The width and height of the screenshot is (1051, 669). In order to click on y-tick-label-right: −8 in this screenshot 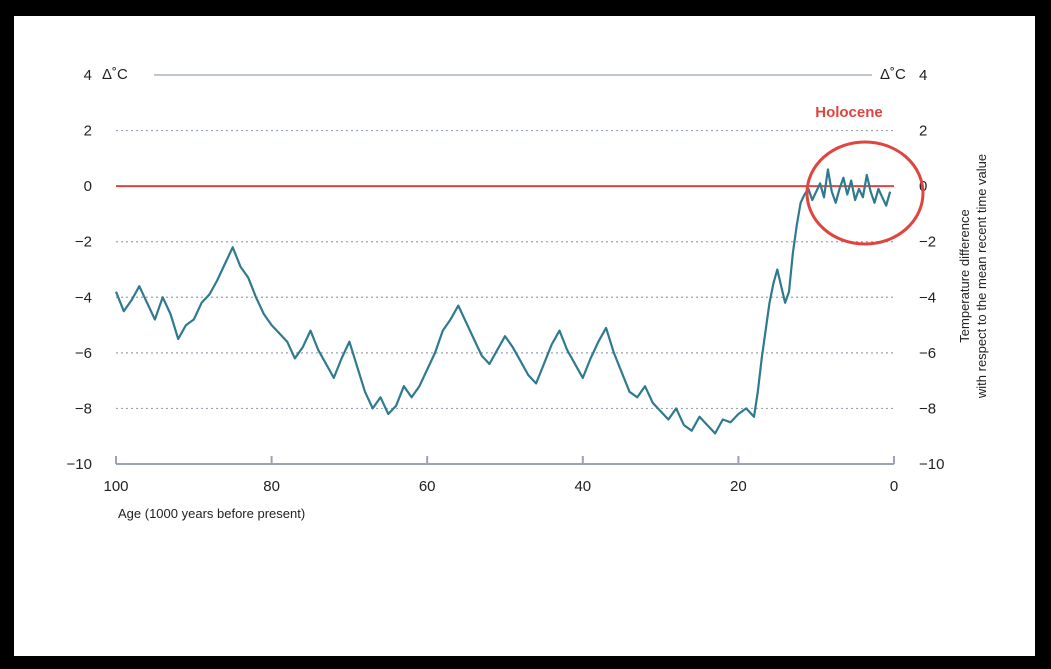, I will do `click(927, 408)`.